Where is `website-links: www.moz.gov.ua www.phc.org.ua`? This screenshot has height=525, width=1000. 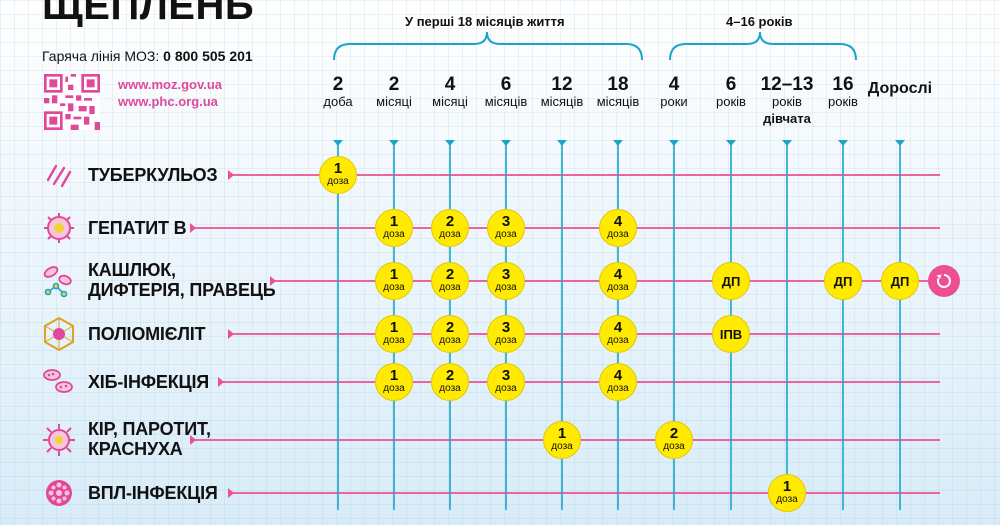
website-links: www.moz.gov.ua www.phc.org.ua is located at coordinates (170, 93).